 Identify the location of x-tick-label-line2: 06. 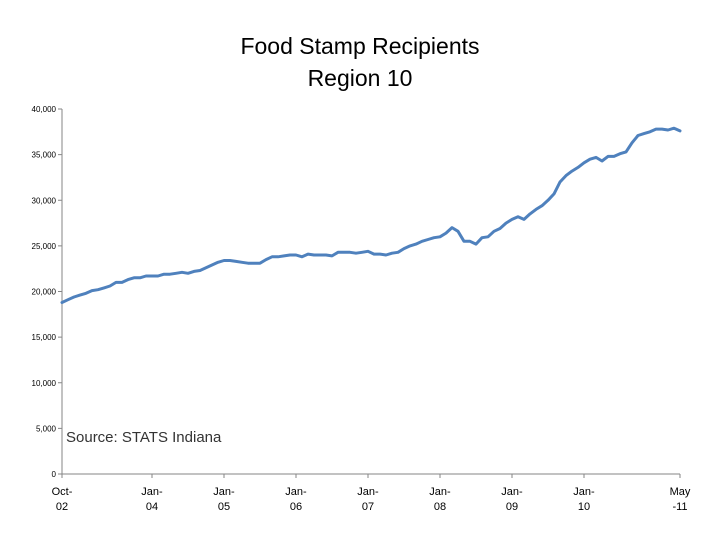
(296, 507).